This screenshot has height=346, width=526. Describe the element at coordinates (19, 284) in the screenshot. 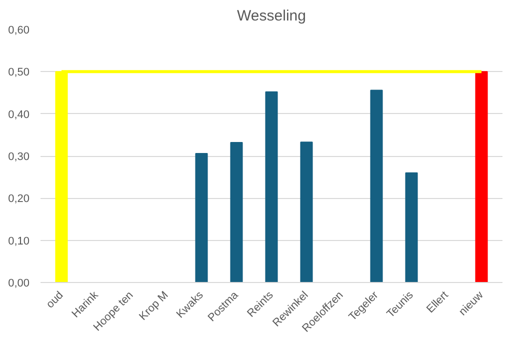

I see `y-tick-label: 0,00` at that location.